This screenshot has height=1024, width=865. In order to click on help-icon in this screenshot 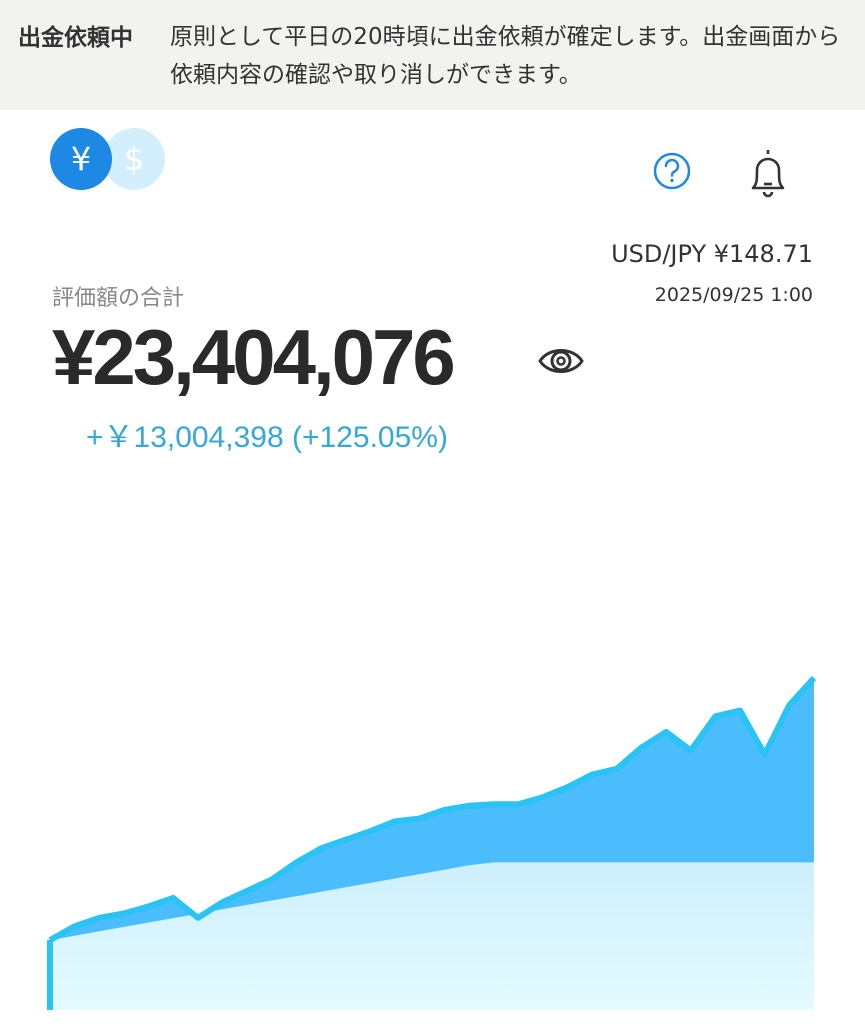, I will do `click(672, 171)`.